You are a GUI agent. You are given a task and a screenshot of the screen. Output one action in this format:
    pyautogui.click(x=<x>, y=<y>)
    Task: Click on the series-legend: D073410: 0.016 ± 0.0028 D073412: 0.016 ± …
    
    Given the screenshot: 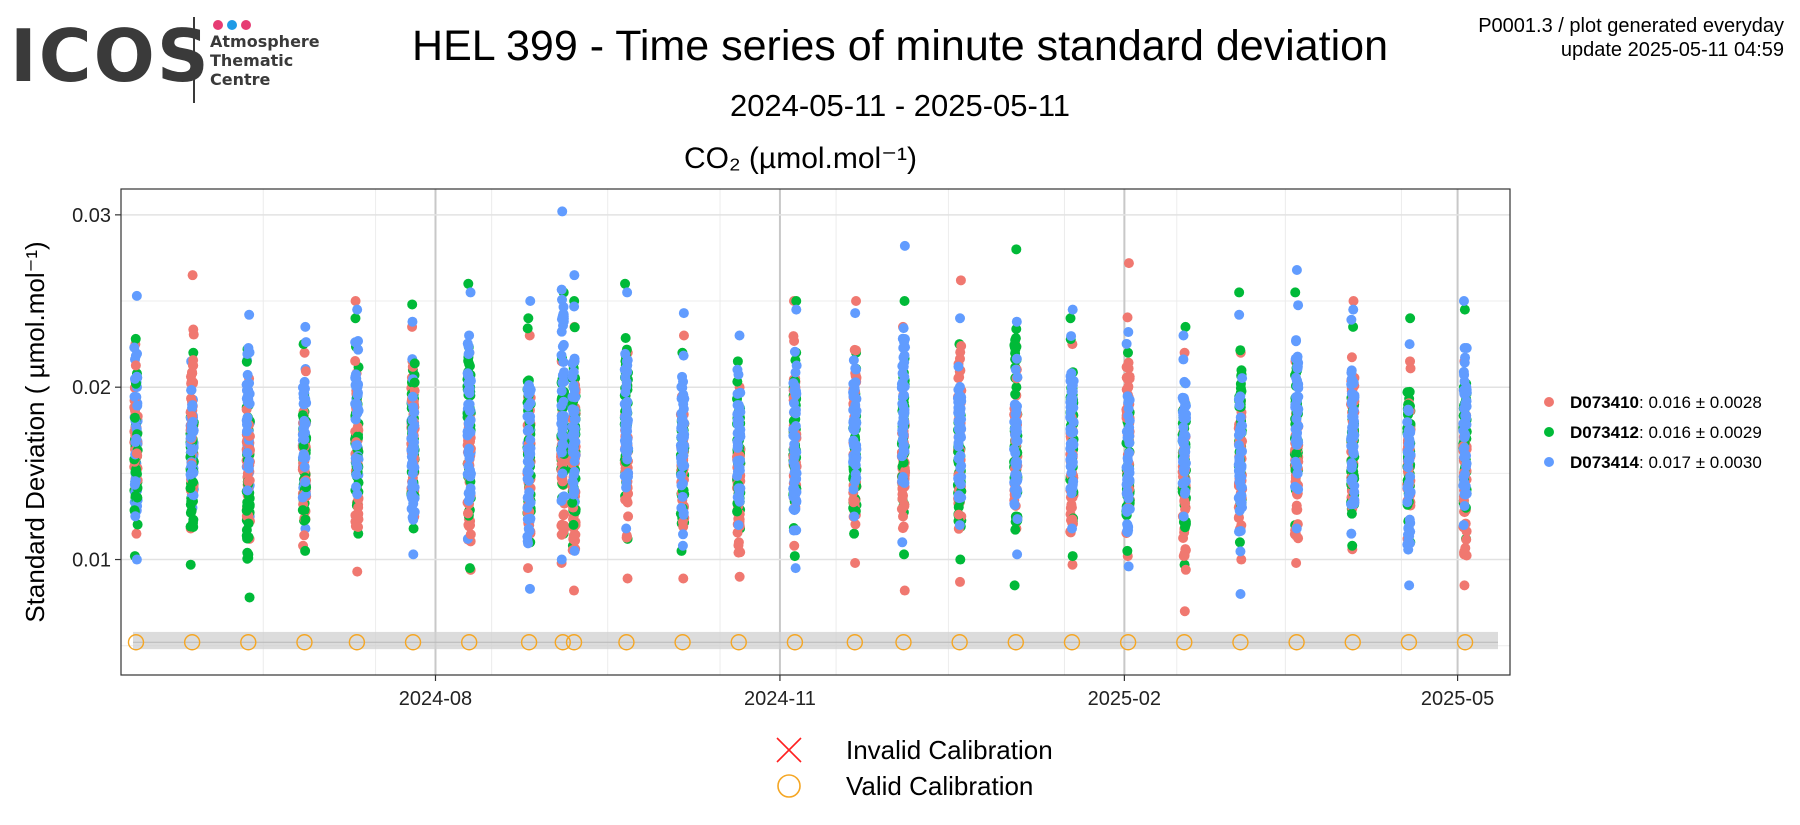 What is the action you would take?
    pyautogui.click(x=1653, y=432)
    